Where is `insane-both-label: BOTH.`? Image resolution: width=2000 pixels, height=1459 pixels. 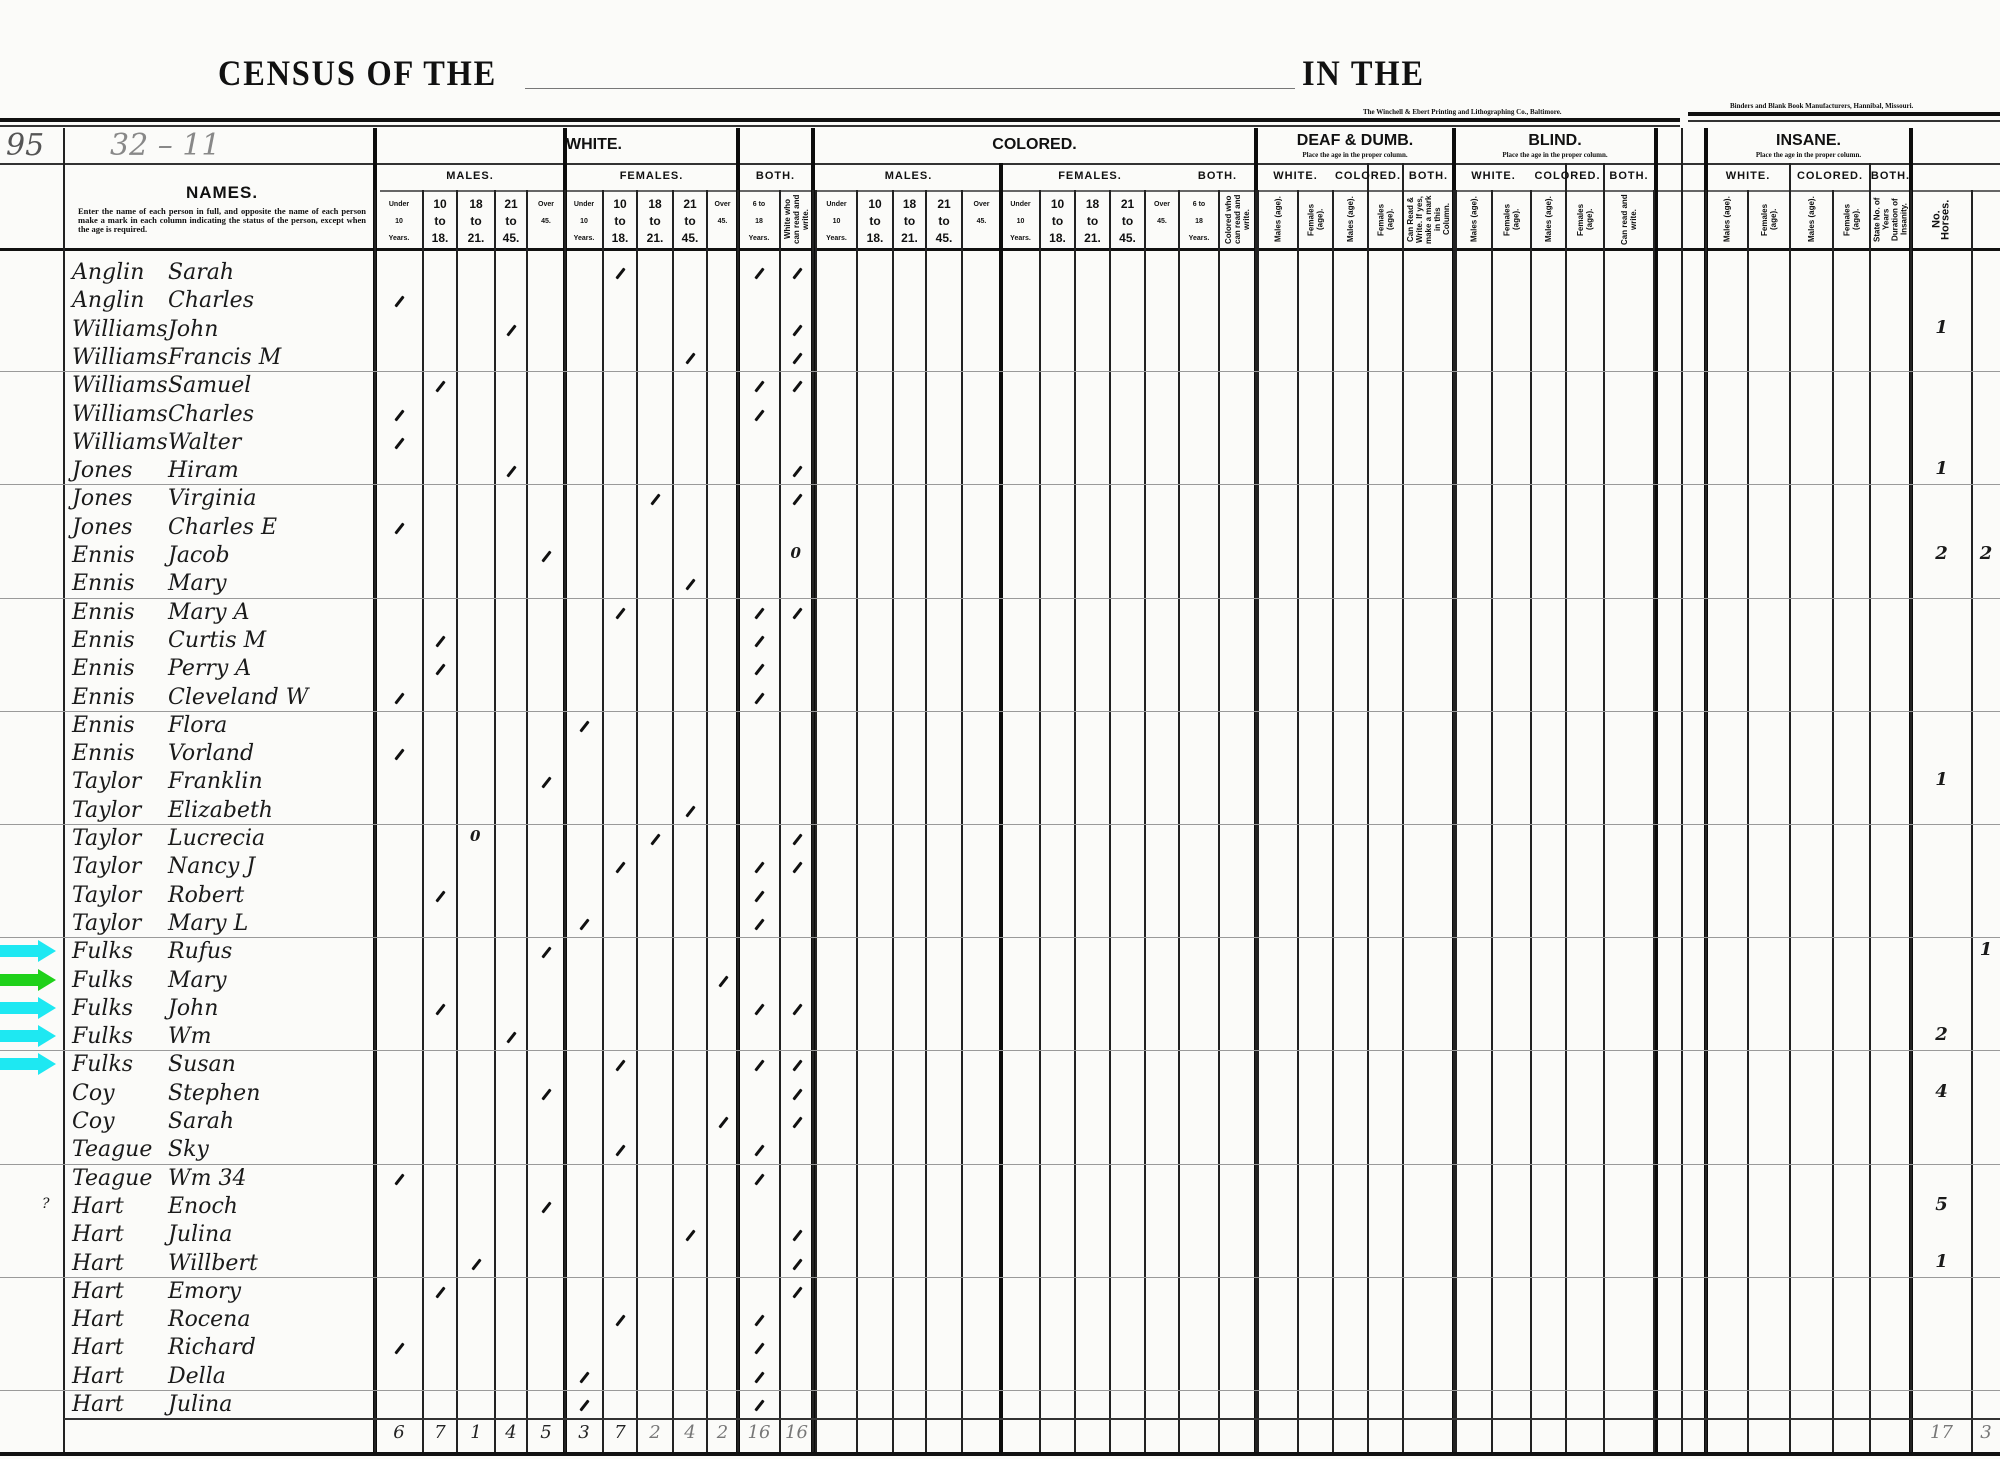
insane-both-label: BOTH. is located at coordinates (1890, 176).